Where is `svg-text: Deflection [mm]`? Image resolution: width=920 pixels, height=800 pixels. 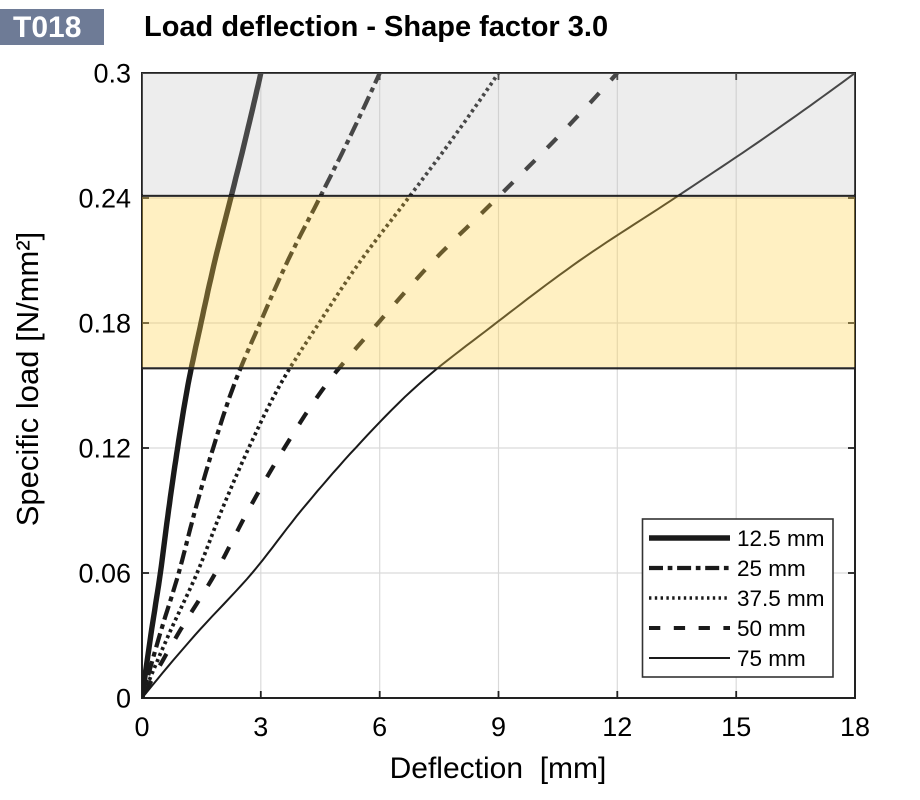 svg-text: Deflection [mm] is located at coordinates (498, 768).